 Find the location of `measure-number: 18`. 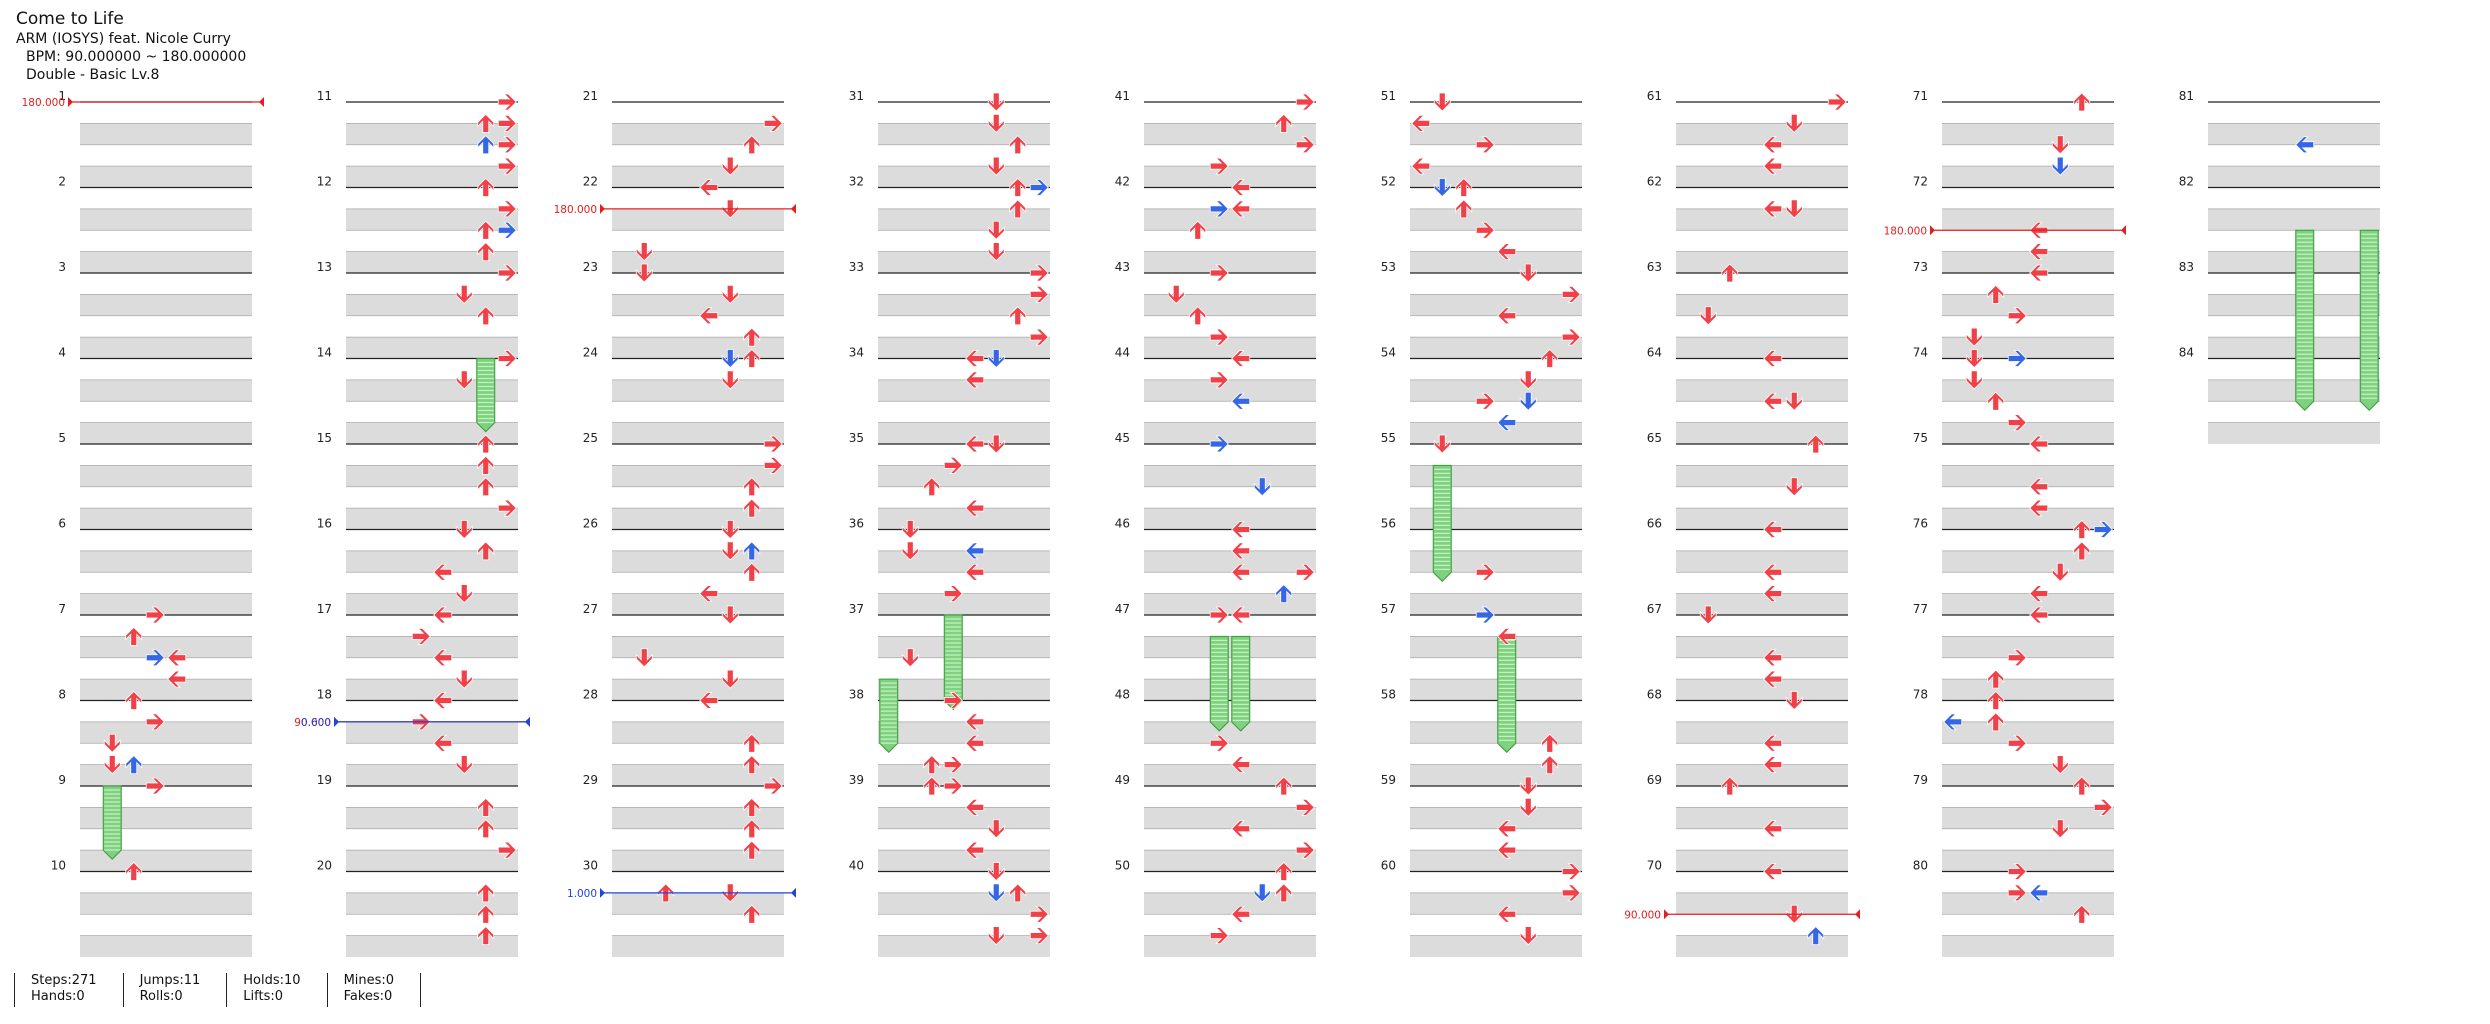

measure-number: 18 is located at coordinates (324, 695).